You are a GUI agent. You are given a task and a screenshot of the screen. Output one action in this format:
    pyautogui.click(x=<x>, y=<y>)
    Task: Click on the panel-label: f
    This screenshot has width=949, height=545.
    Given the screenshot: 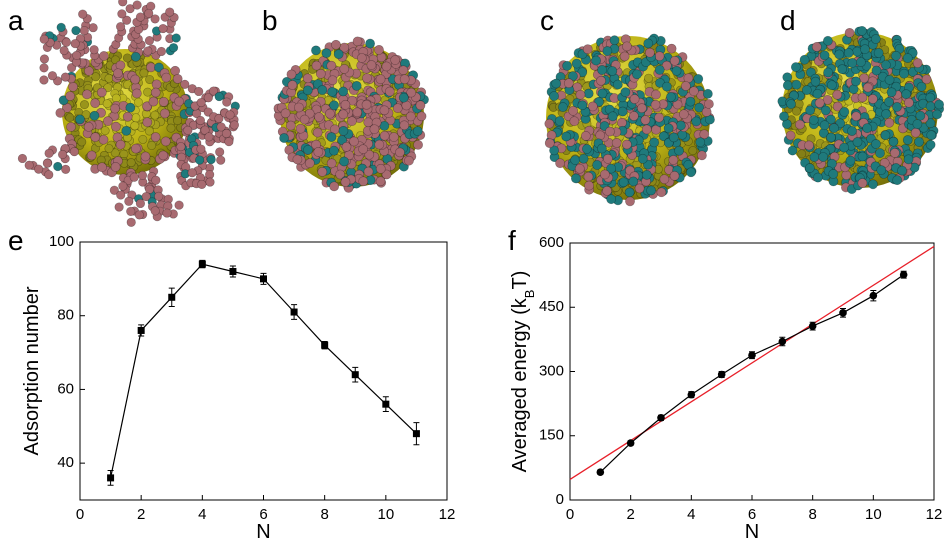 What is the action you would take?
    pyautogui.click(x=512, y=240)
    